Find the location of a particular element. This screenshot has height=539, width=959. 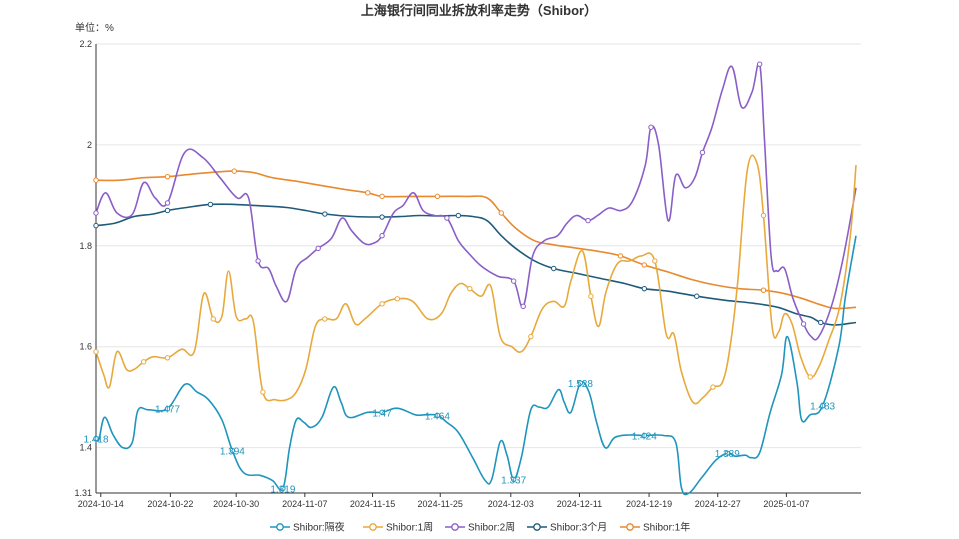

data-label: 1.319 is located at coordinates (282, 489).